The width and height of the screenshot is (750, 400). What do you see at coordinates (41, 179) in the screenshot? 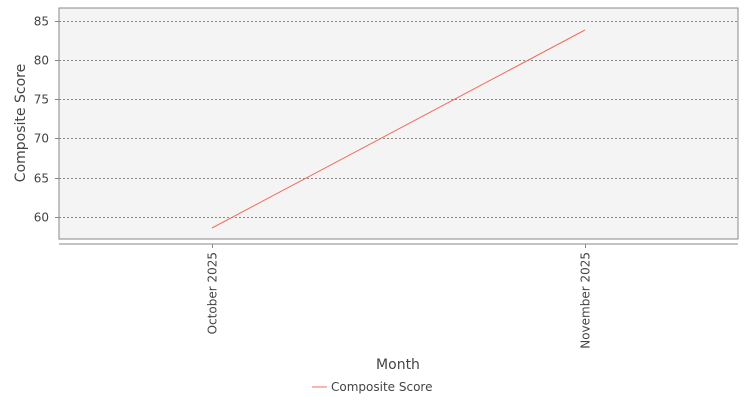
I see `y-tick-label: 65` at bounding box center [41, 179].